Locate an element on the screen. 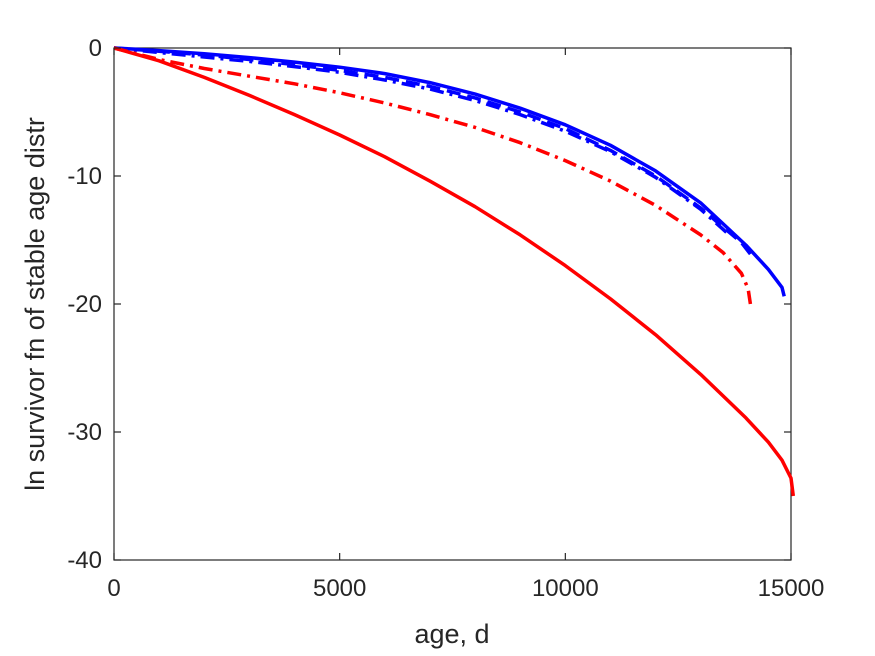 Image resolution: width=875 pixels, height=656 pixels. y-tick-label: -10 is located at coordinates (84, 176).